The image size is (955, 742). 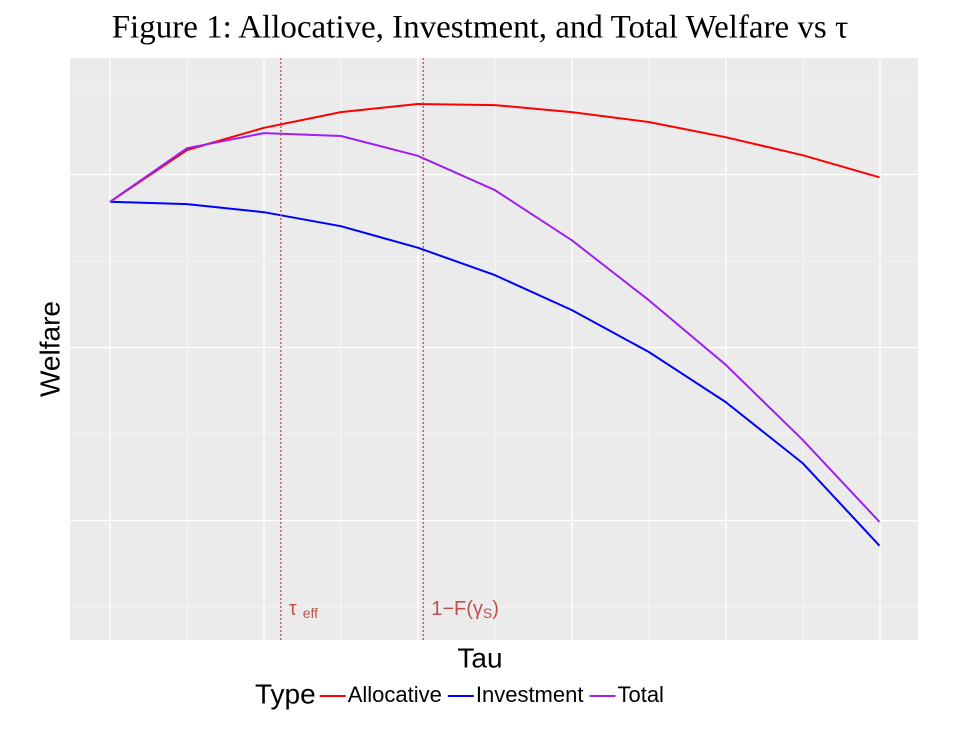 I want to click on reference-label-sub: eff, so click(x=310, y=613).